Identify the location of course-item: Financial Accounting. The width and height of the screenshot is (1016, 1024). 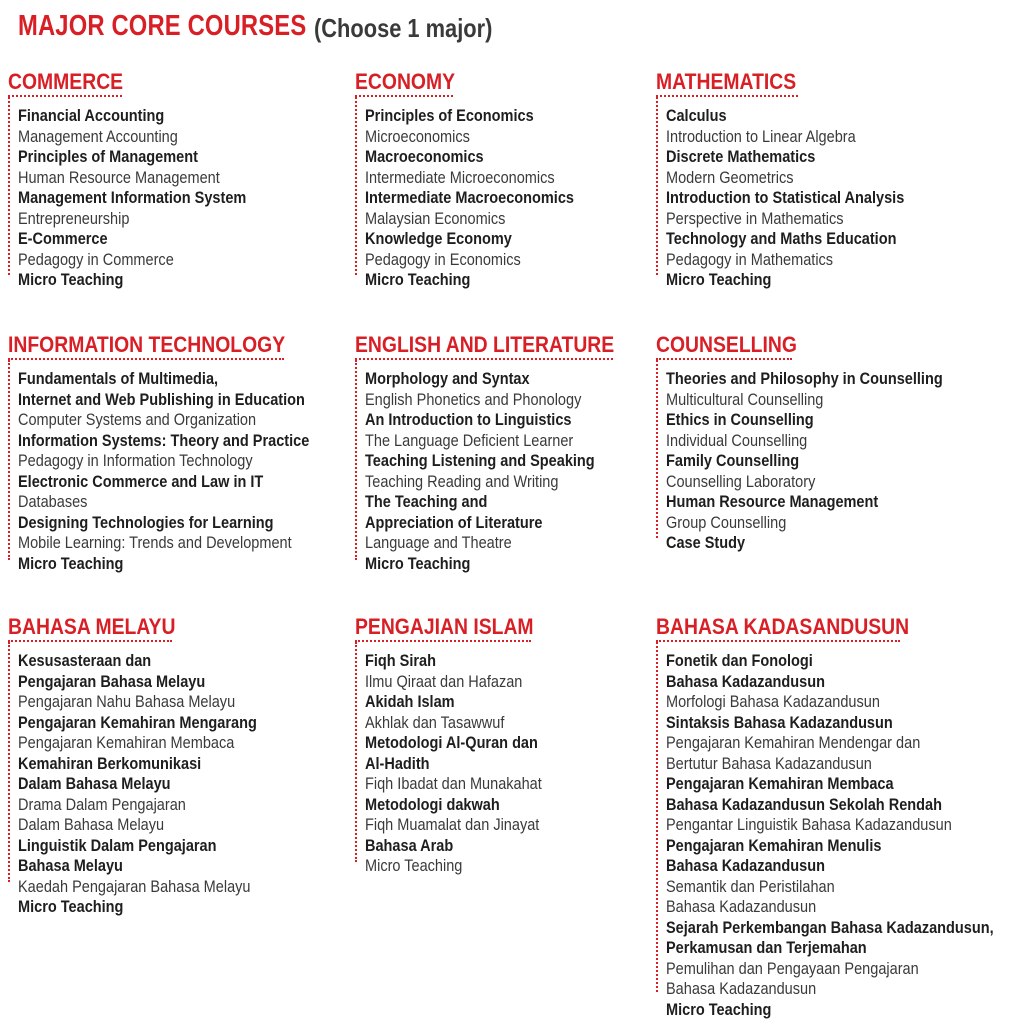
(91, 116).